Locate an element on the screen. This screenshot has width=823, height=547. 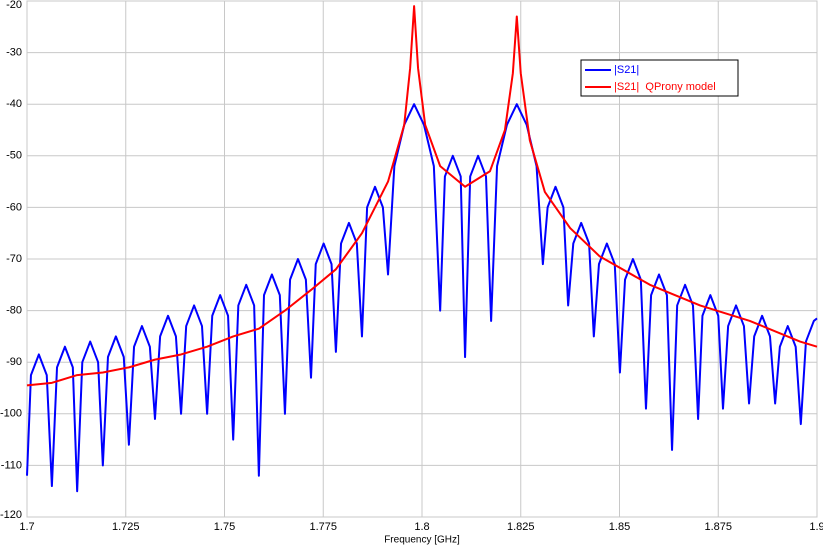
x-tick-label: 1.875 is located at coordinates (718, 527).